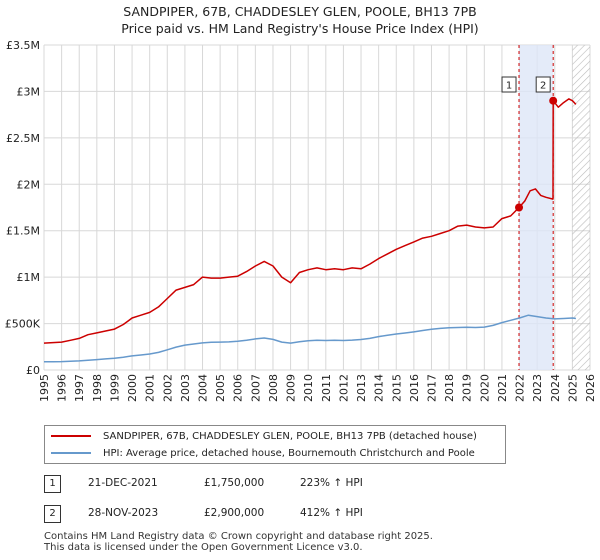  I want to click on x-tick-label: 2022, so click(520, 388).